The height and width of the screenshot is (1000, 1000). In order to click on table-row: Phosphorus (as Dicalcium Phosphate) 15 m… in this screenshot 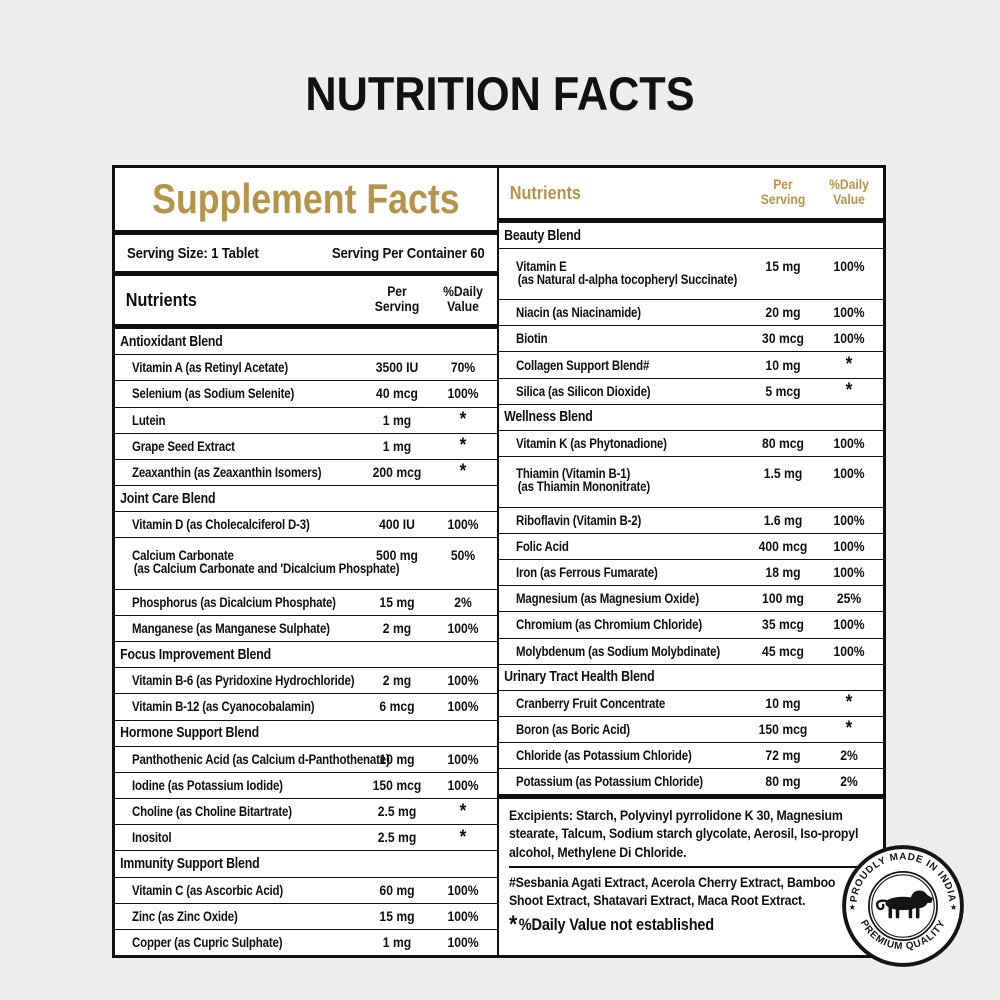, I will do `click(306, 601)`.